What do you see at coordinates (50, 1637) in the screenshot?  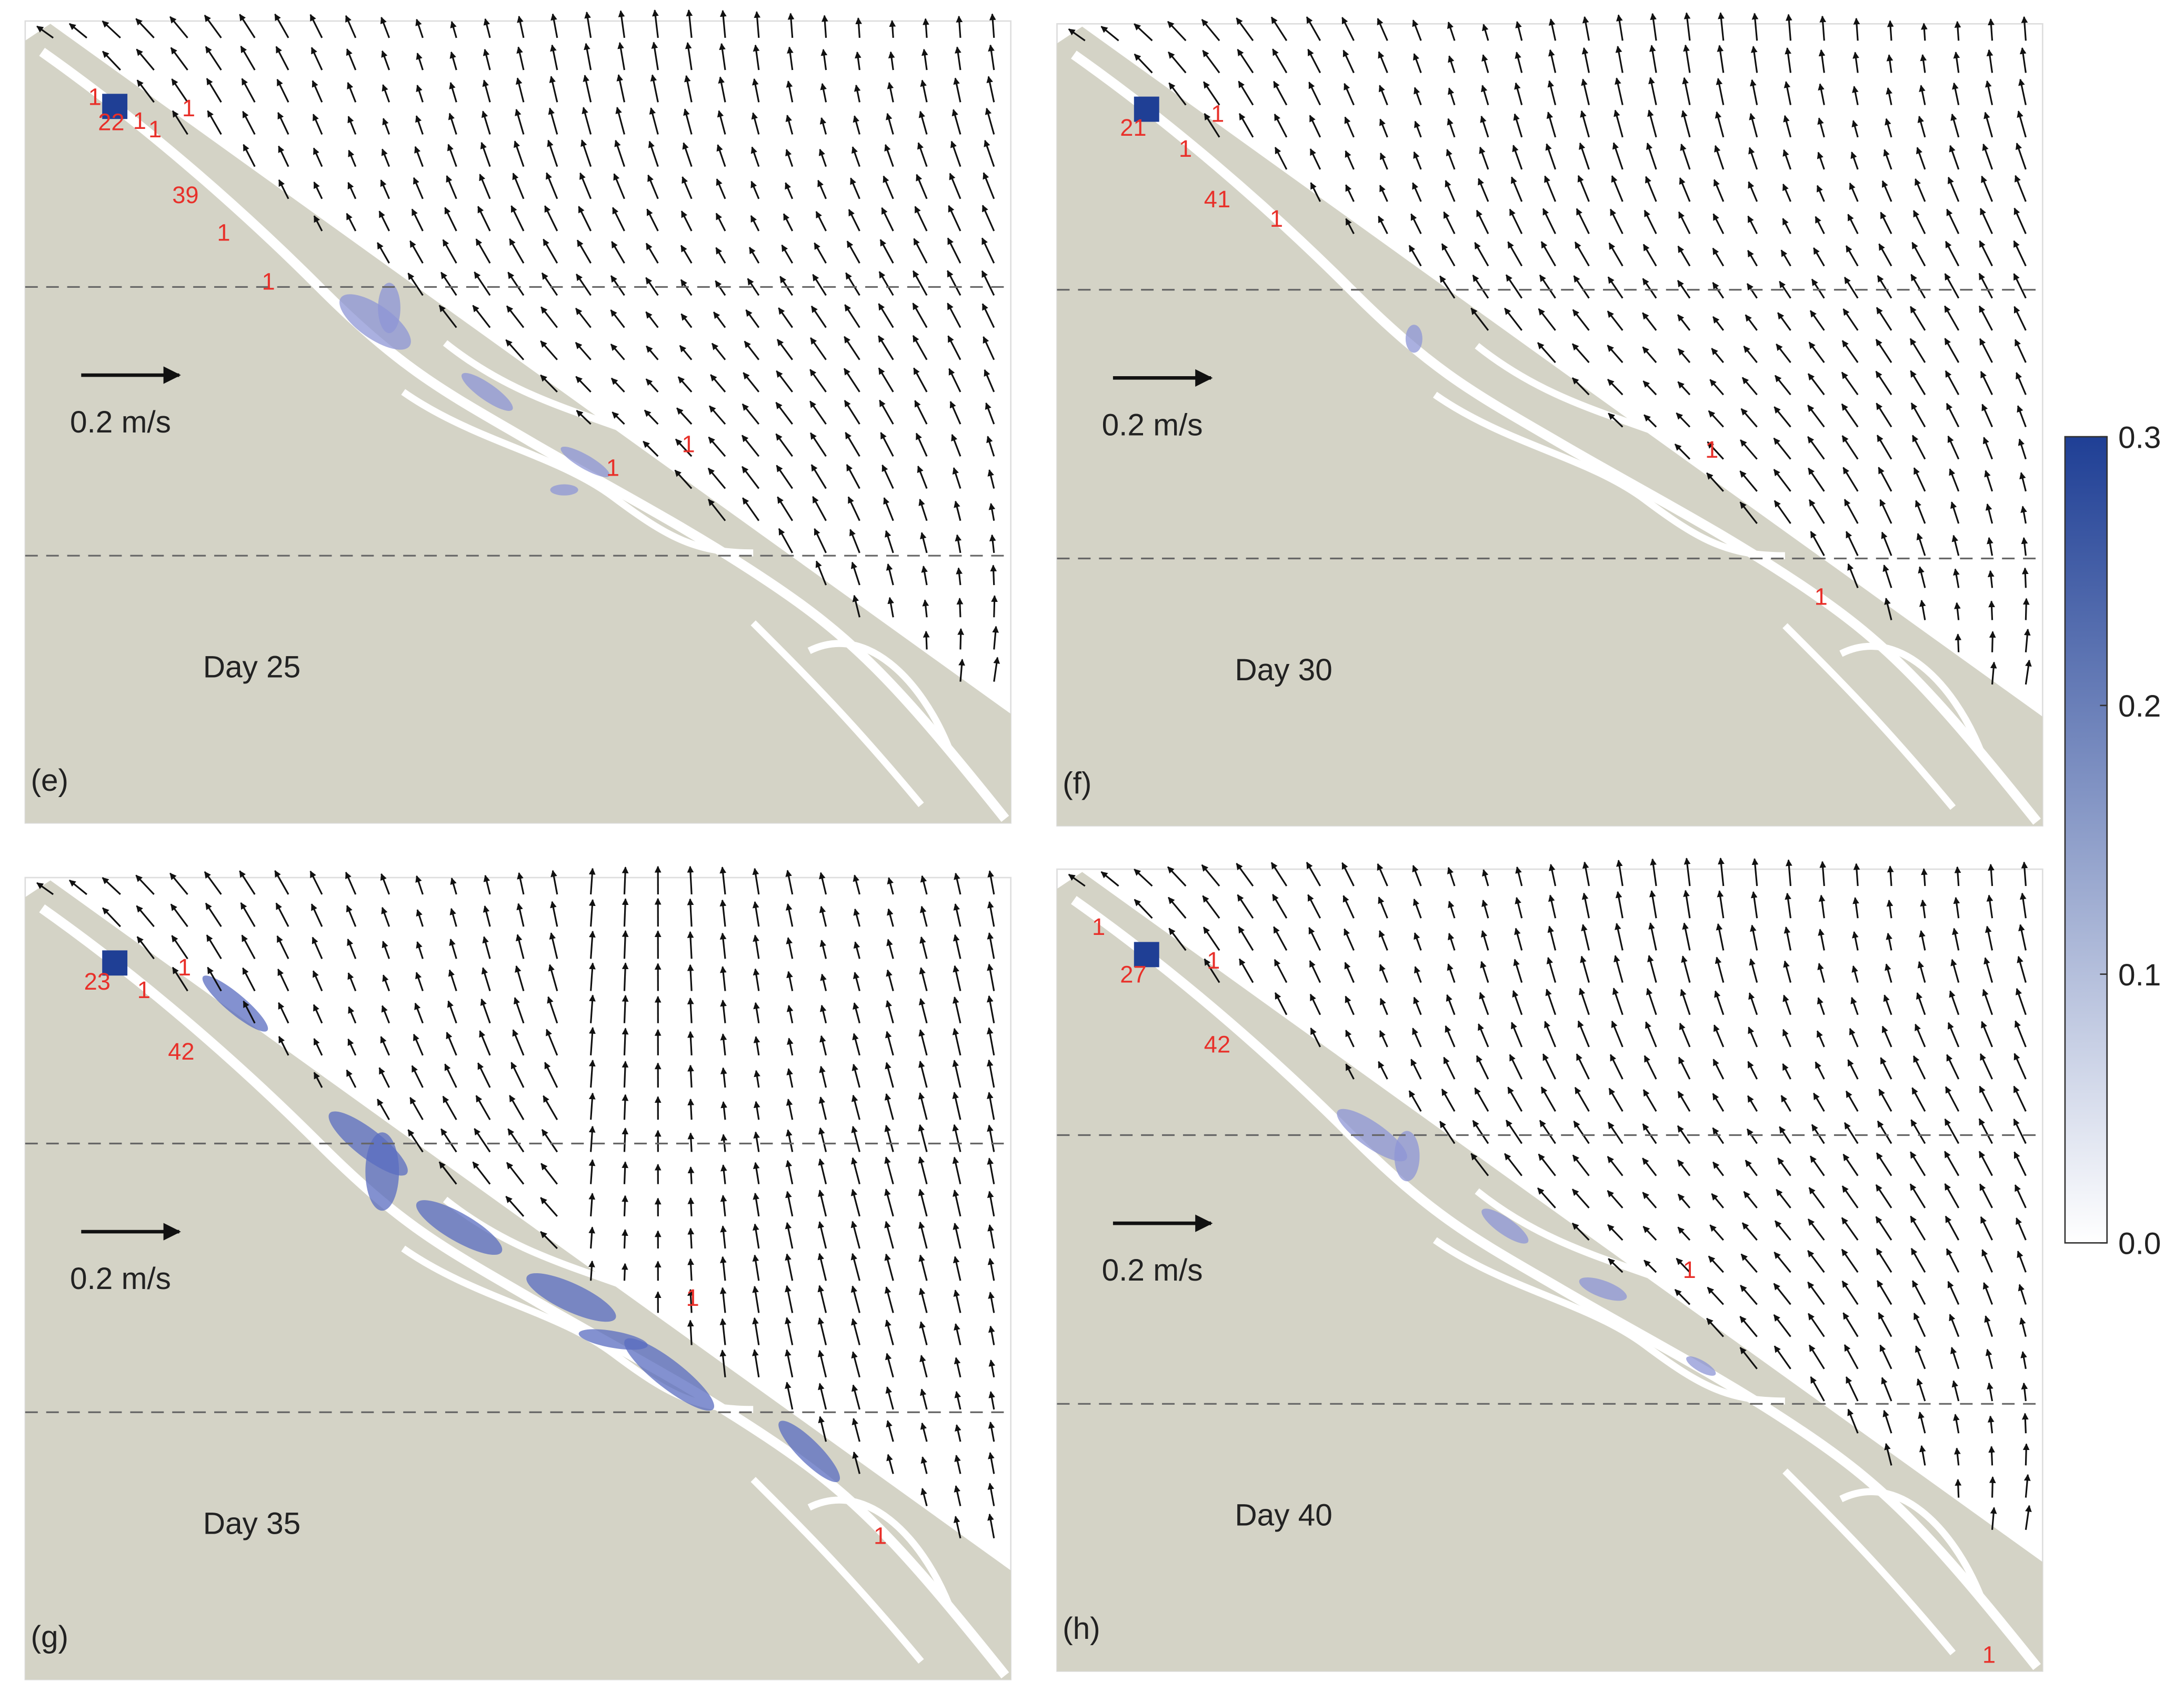 I see `panel-label: (g)` at bounding box center [50, 1637].